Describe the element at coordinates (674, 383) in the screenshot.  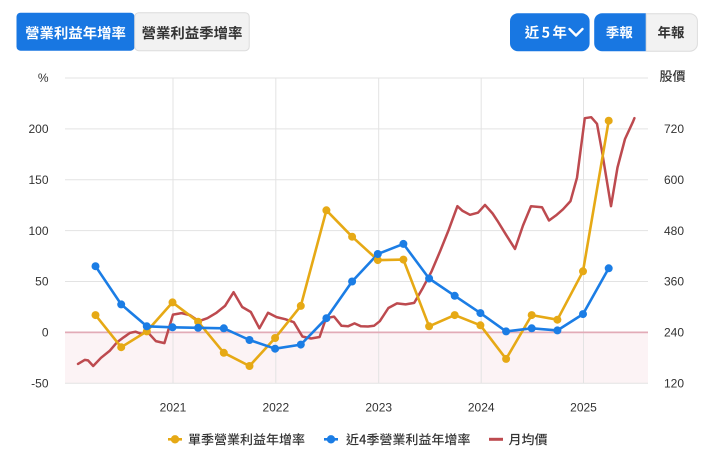
I see `svg-text: 120` at that location.